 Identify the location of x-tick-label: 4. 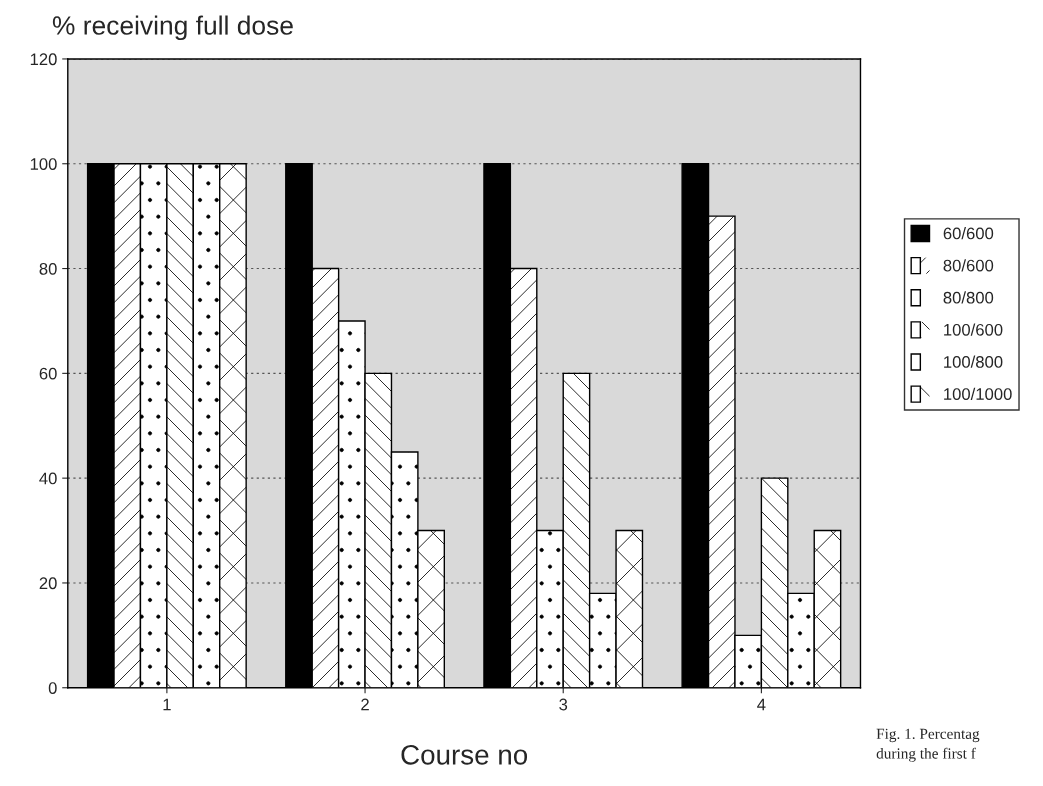
(761, 704).